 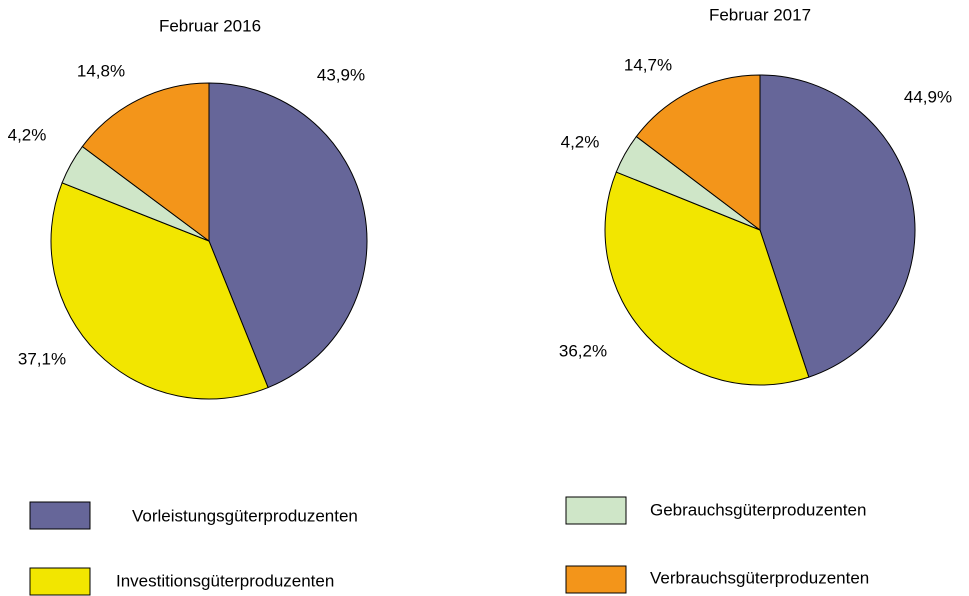 I want to click on legend-label: Verbrauchsgüterproduzenten, so click(x=759, y=577).